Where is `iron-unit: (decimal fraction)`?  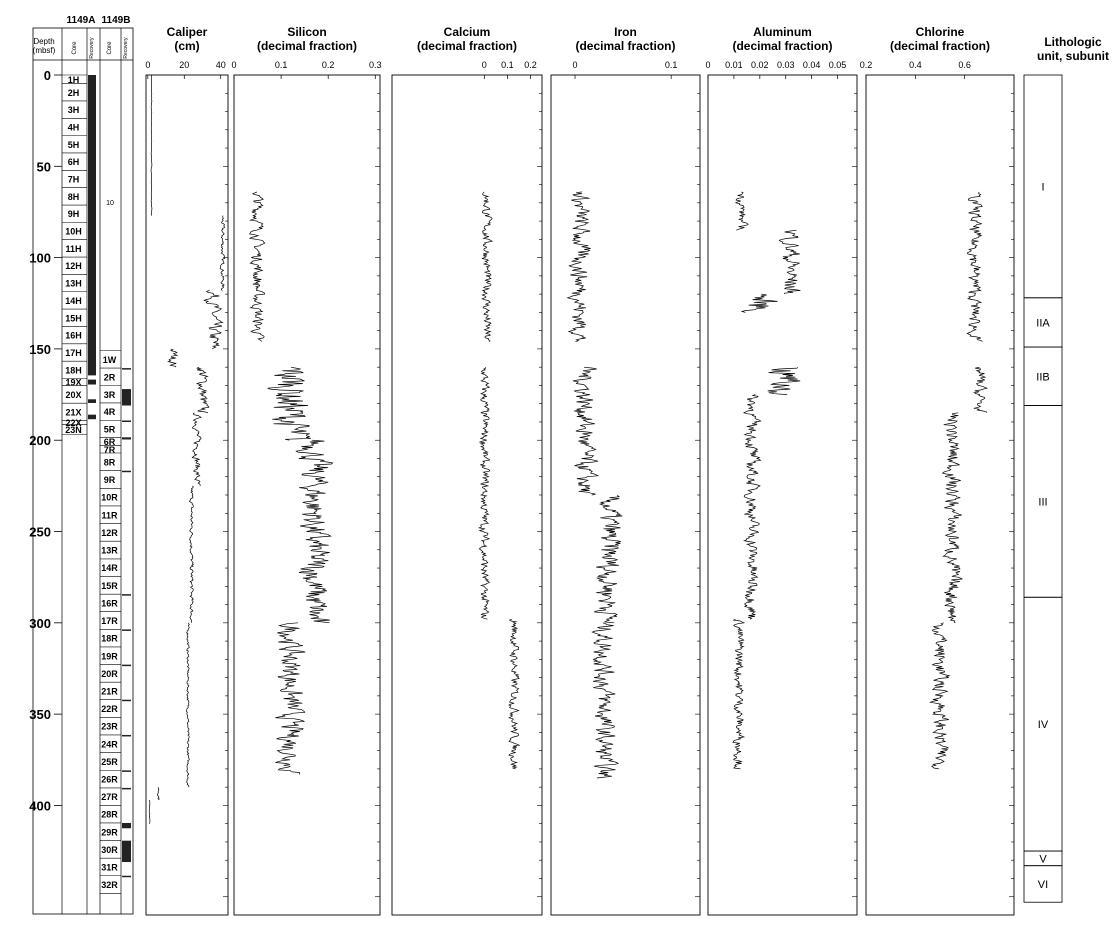 iron-unit: (decimal fraction) is located at coordinates (625, 46).